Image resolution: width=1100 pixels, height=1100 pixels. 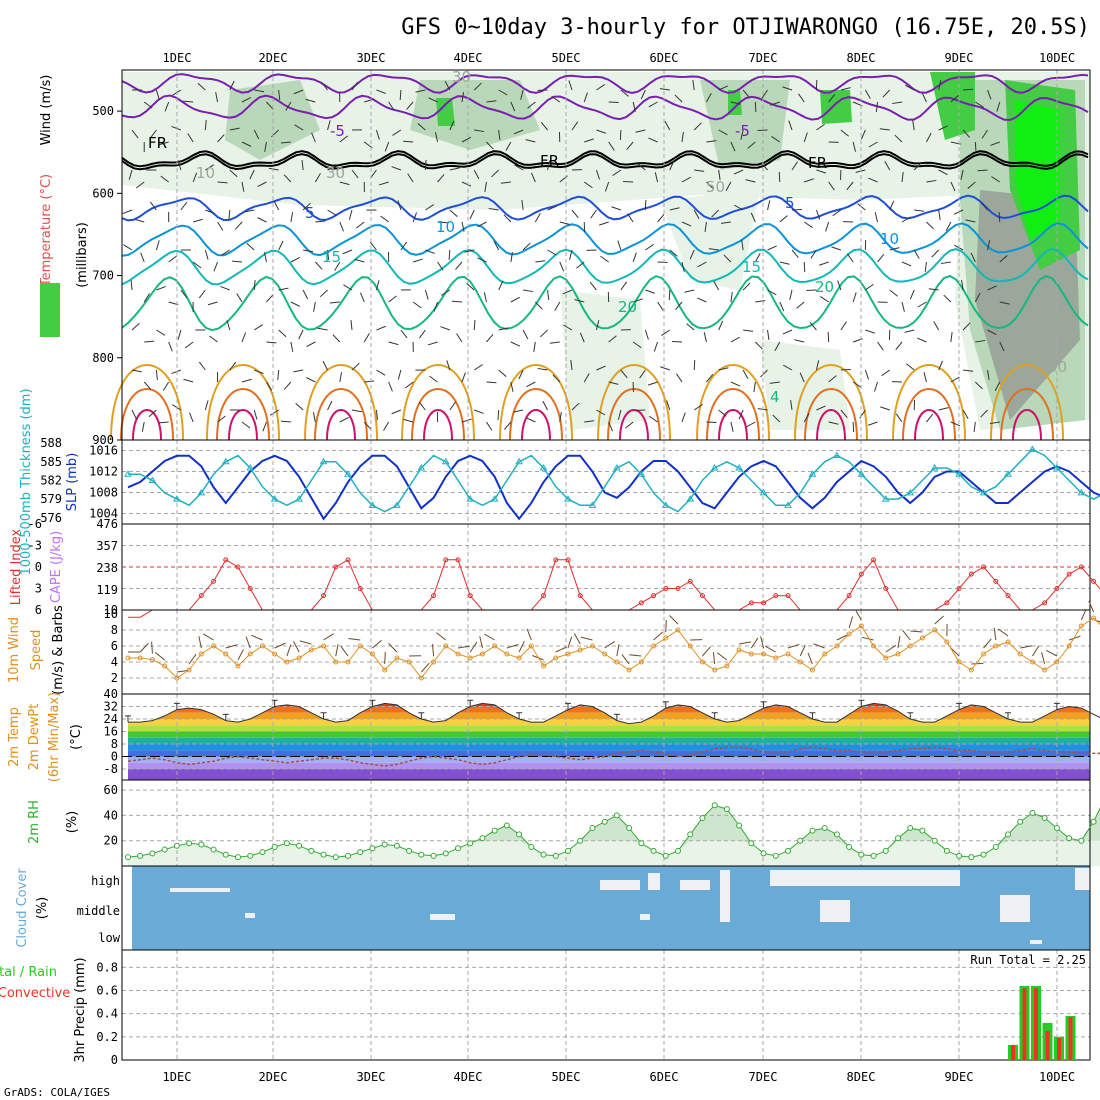 What do you see at coordinates (50, 310) in the screenshot?
I see `rh-legend-swatch` at bounding box center [50, 310].